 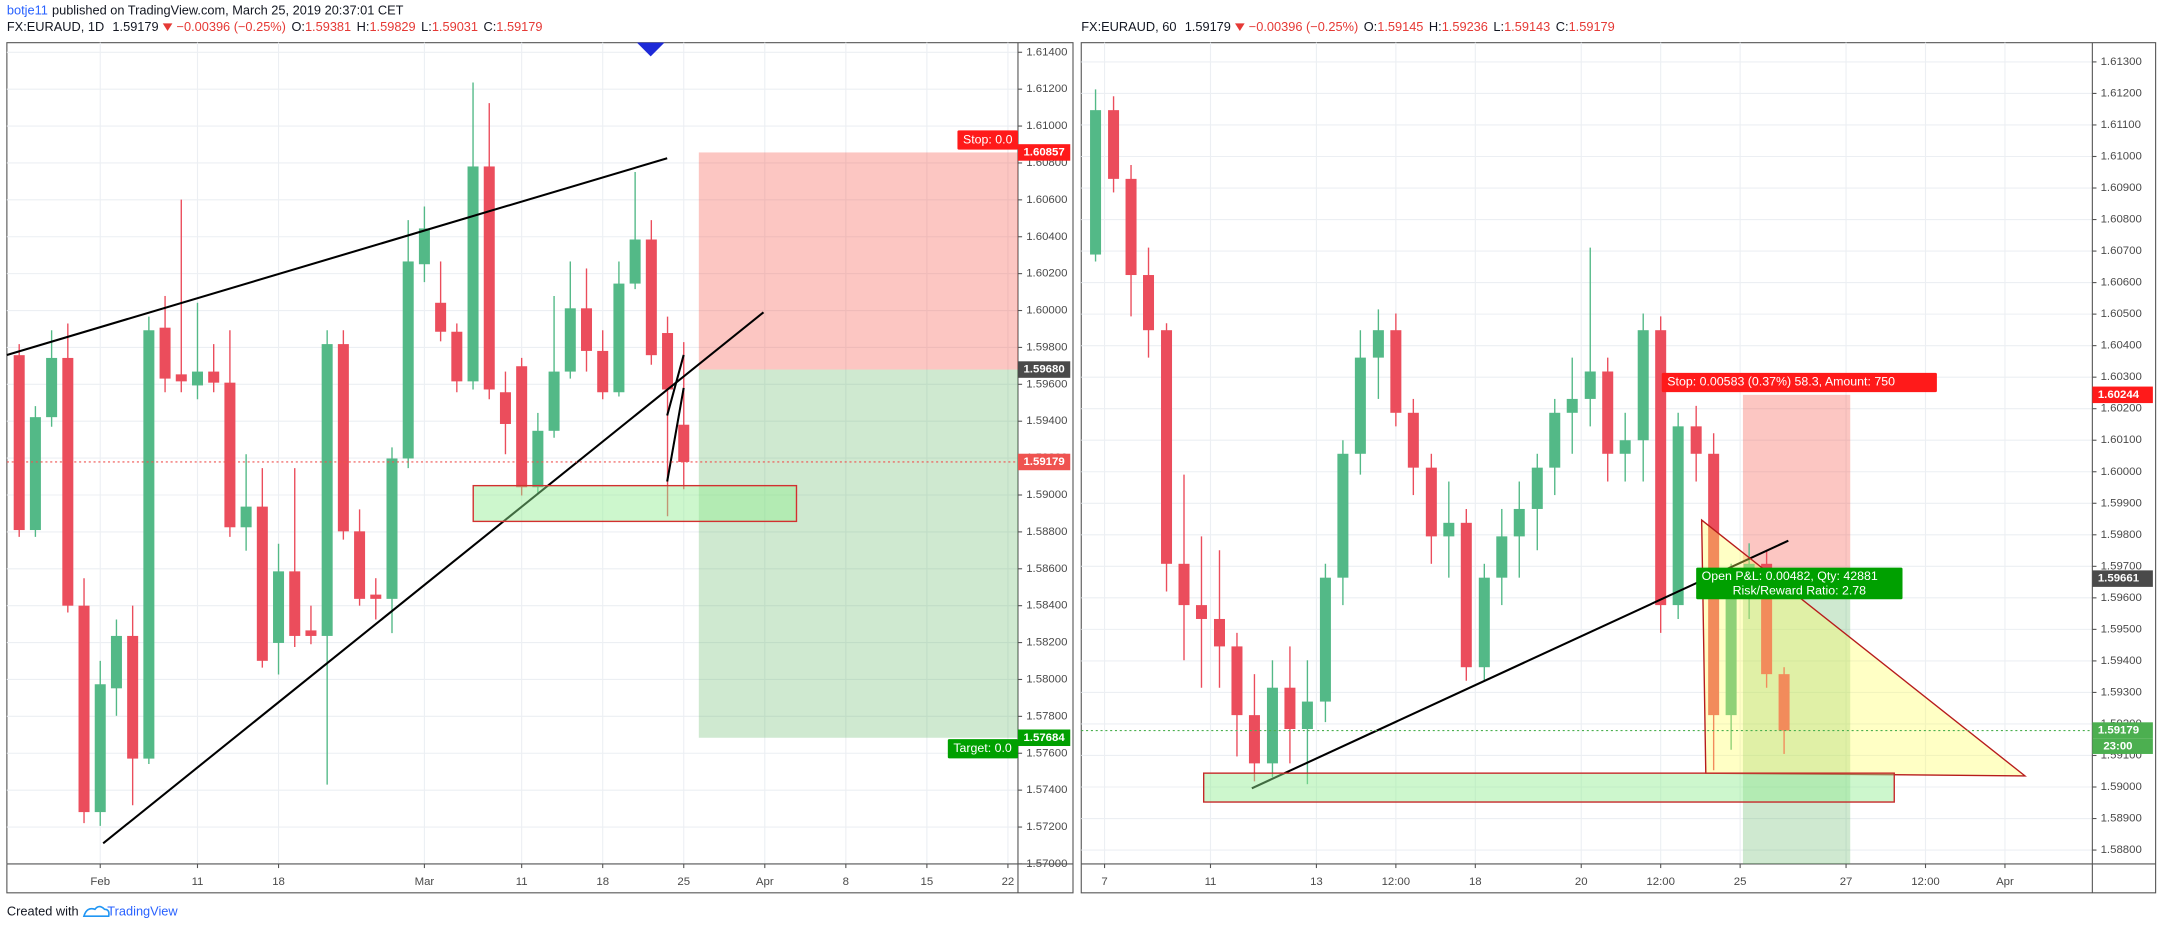 I want to click on y-tick-label: 1.58200, so click(x=1046, y=643).